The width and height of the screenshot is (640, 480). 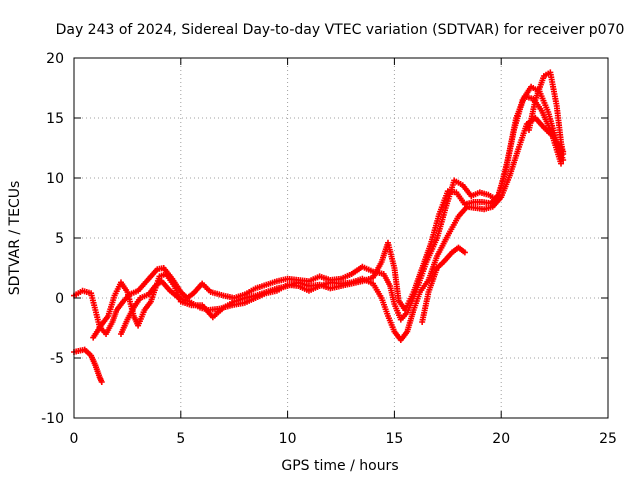 I want to click on x-axis-label: GPS time / hours, so click(x=339, y=466).